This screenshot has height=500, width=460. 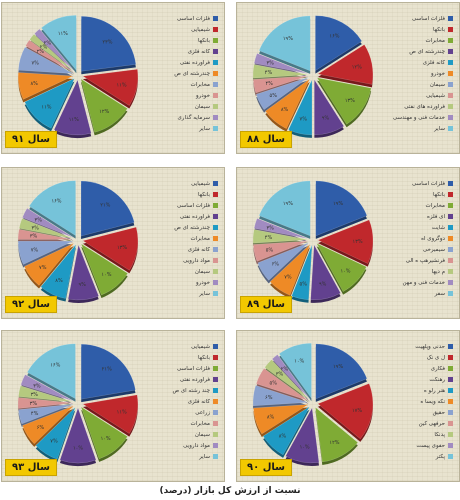 I want to click on legend-label: شیمیایی, so click(x=200, y=346).